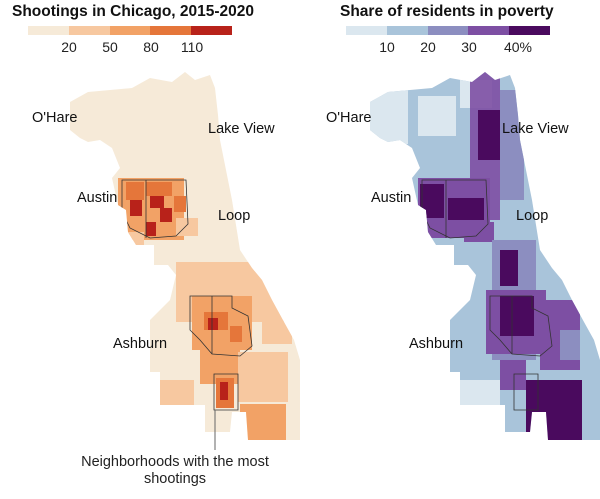 Image resolution: width=600 pixels, height=499 pixels. Describe the element at coordinates (69, 47) in the screenshot. I see `shootings-legend-tick-20: 20` at that location.